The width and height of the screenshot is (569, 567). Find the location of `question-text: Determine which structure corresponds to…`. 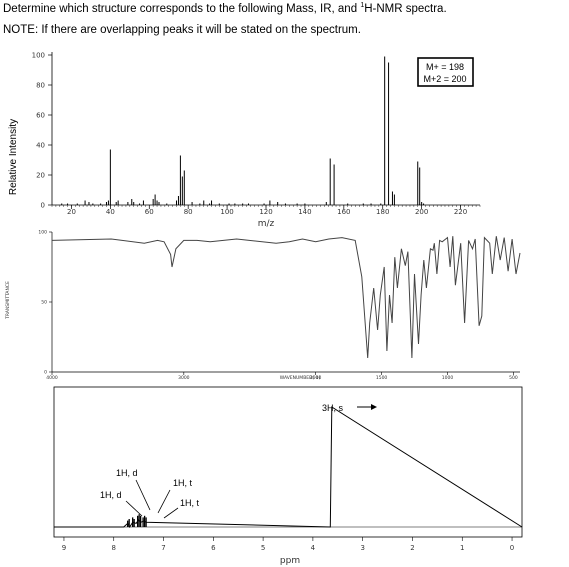

question-text: Determine which structure corresponds to… is located at coordinates (225, 8).